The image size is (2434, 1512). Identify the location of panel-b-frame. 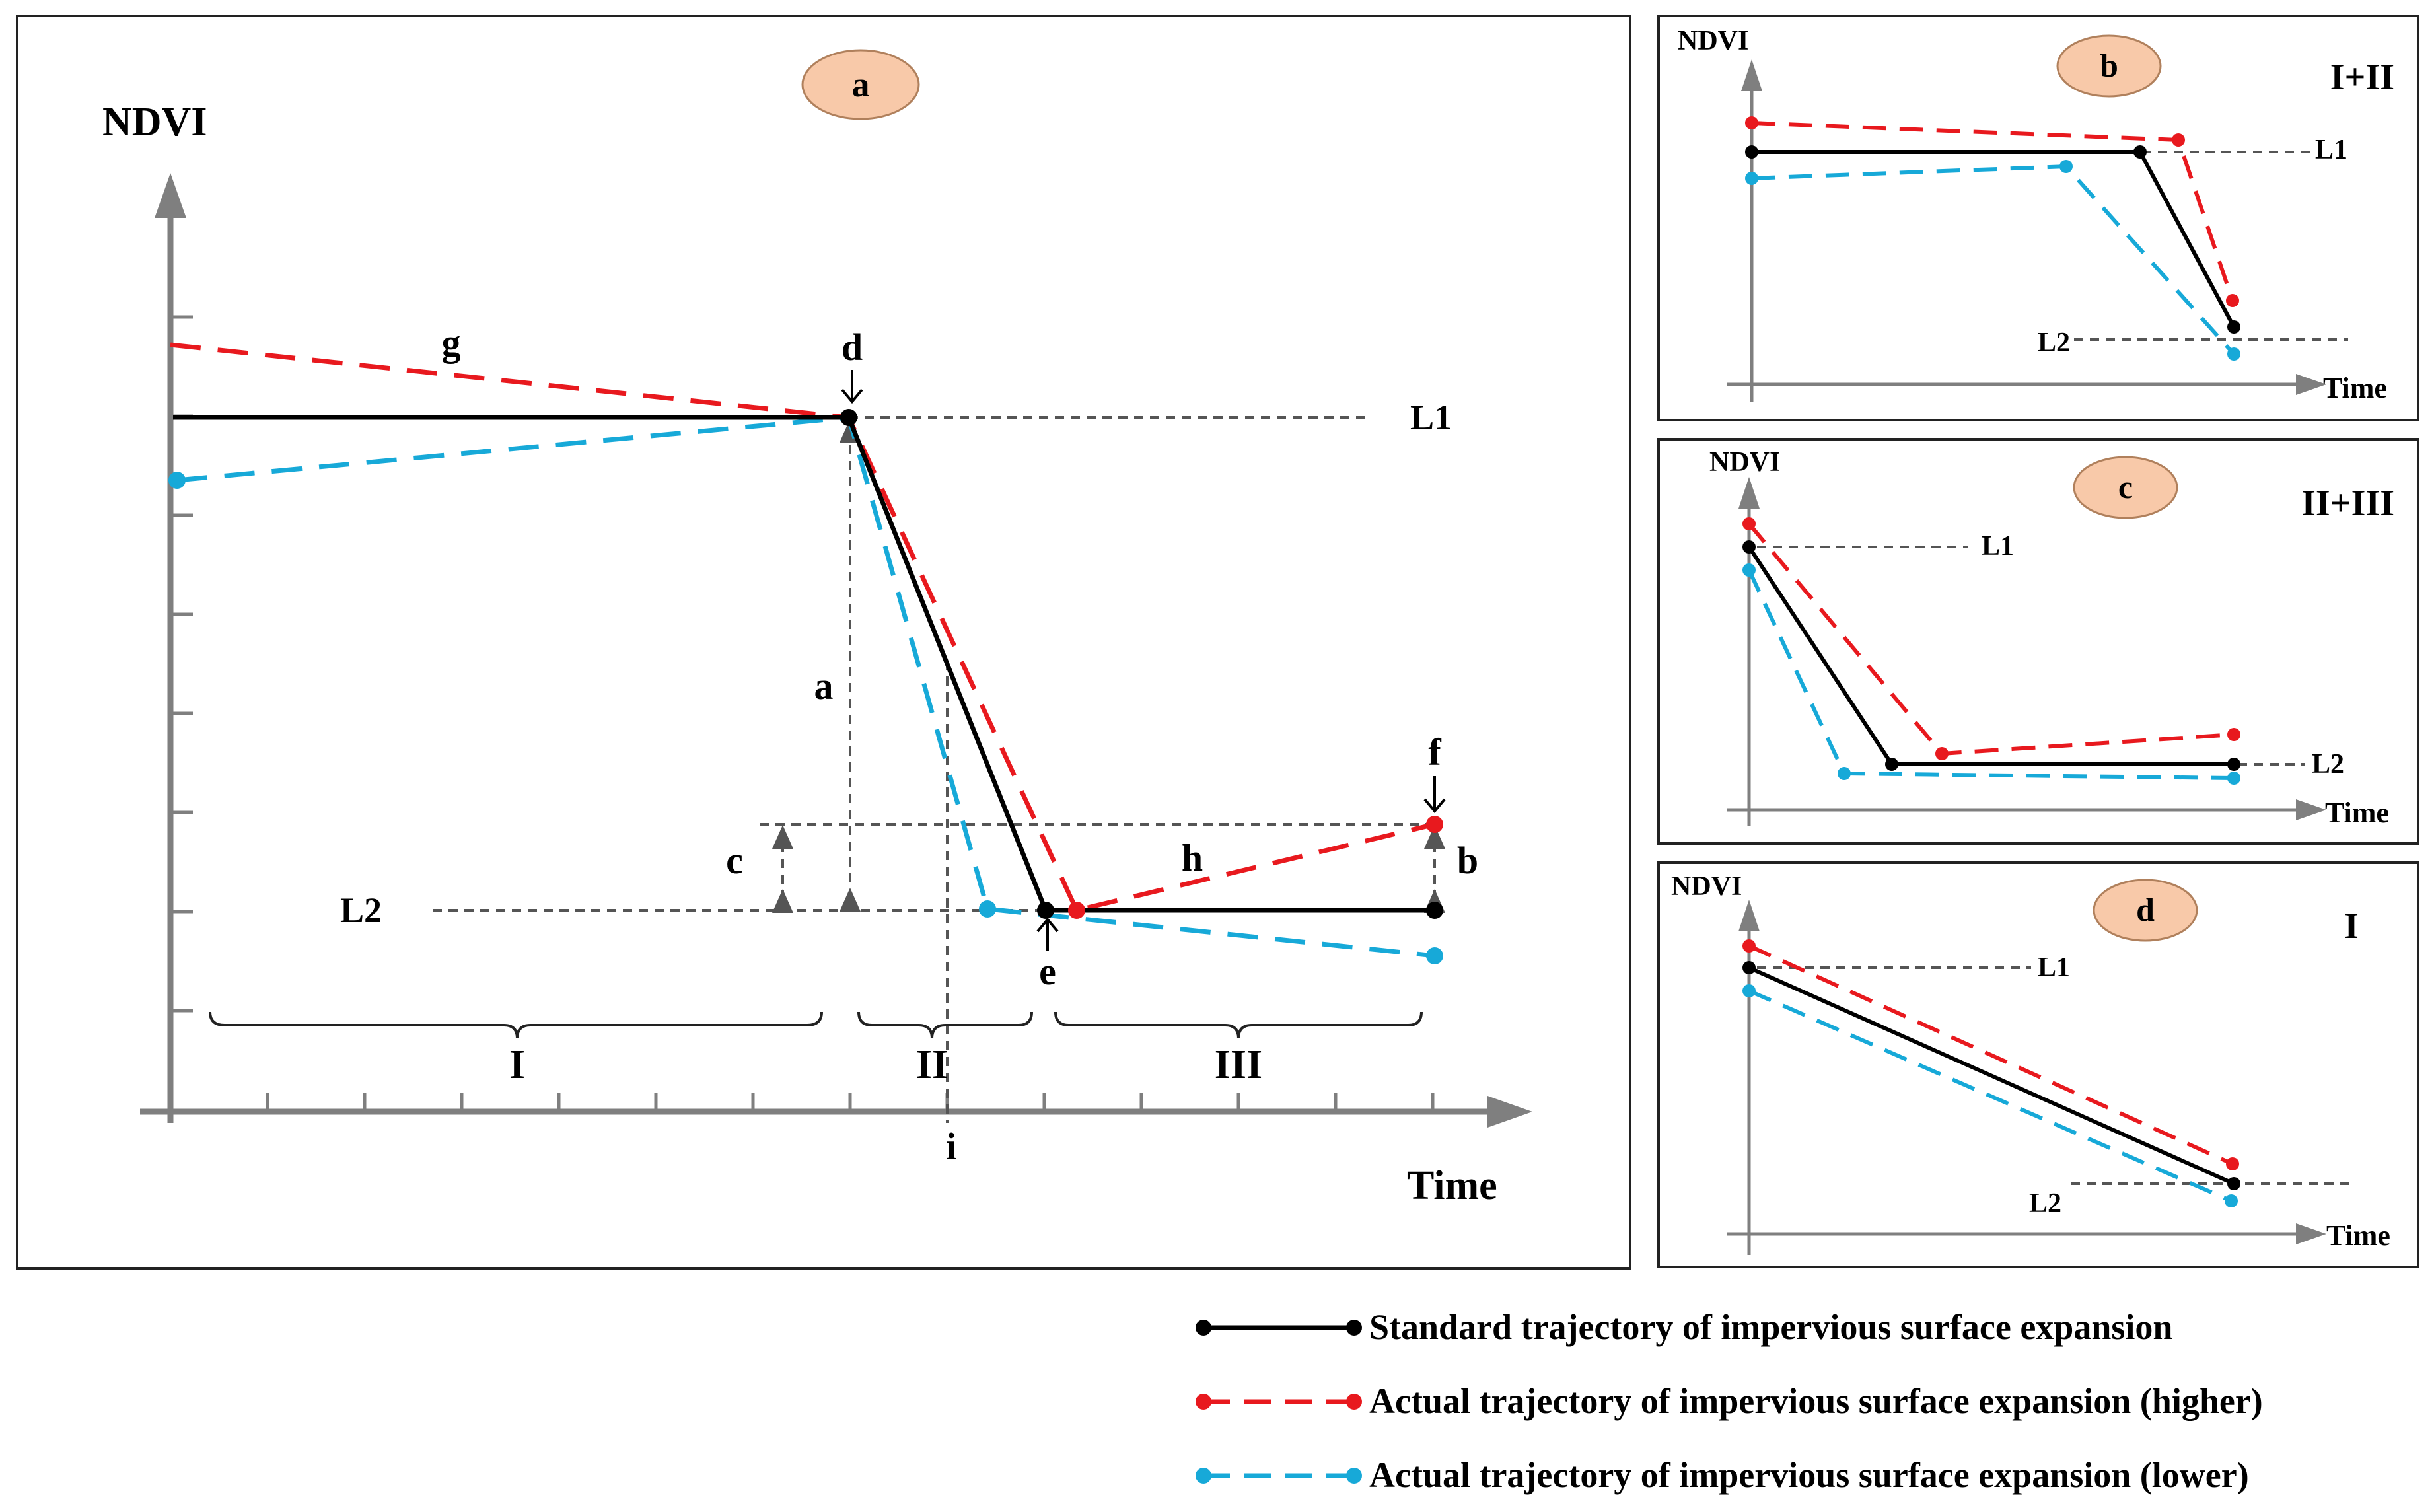
(2038, 218).